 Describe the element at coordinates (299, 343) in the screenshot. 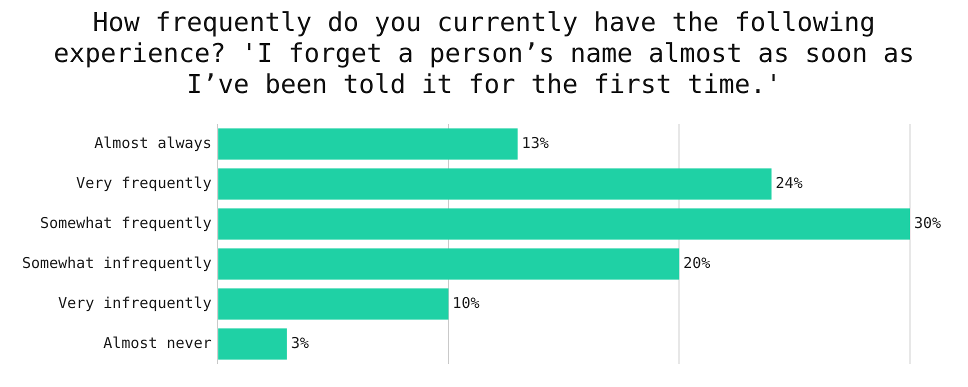

I see `data-label: 3%` at that location.